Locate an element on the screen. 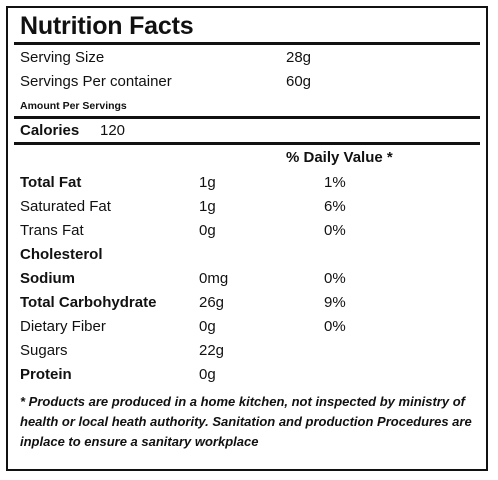  nutrient-name: Dietary Fiber is located at coordinates (63, 326).